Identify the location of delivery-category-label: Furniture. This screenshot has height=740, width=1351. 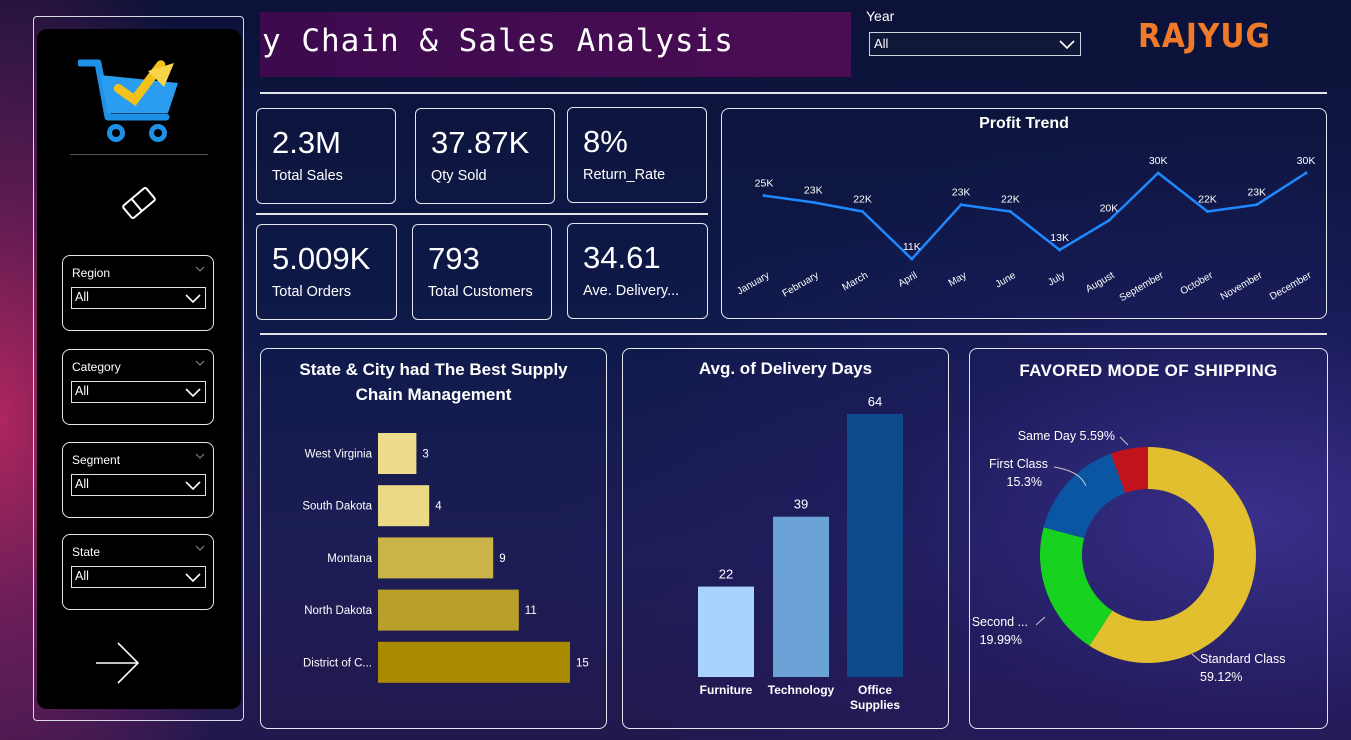
(726, 690).